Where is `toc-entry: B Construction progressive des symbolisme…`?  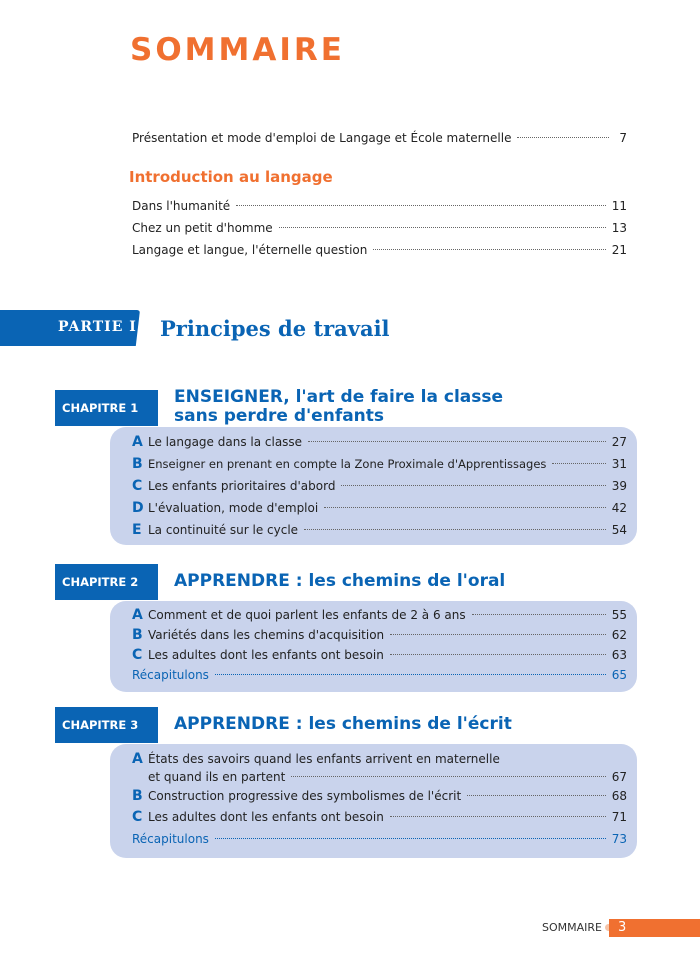
toc-entry: B Construction progressive des symbolisme… is located at coordinates (379, 796).